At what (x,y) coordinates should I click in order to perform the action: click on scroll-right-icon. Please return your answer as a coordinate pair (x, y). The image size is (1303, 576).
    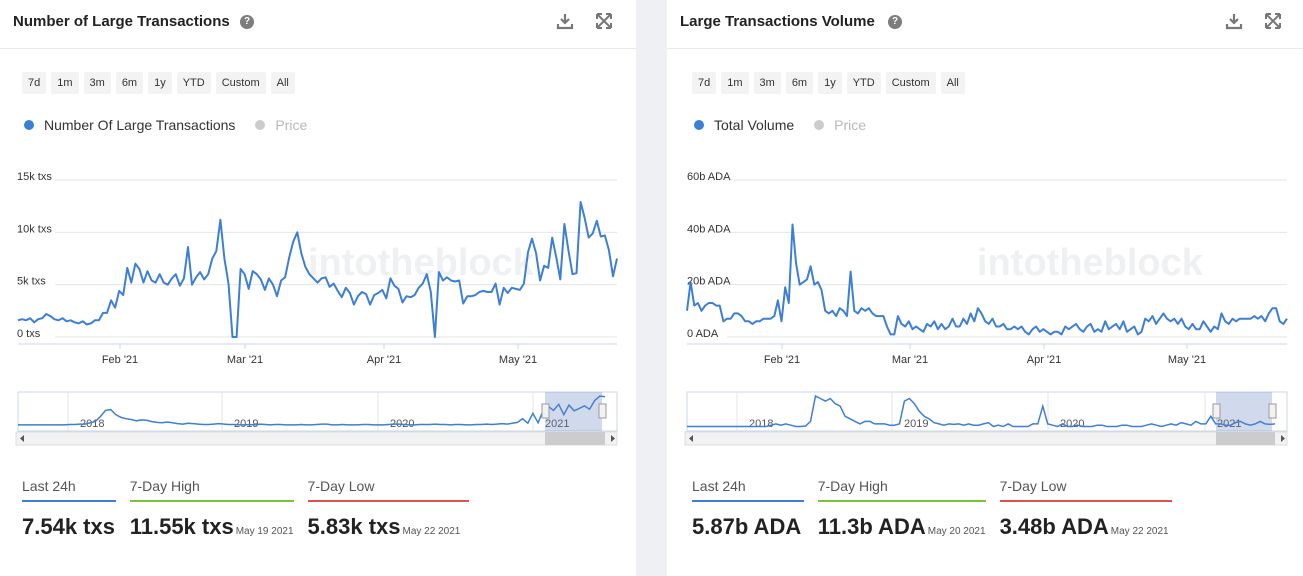
    Looking at the image, I should click on (613, 438).